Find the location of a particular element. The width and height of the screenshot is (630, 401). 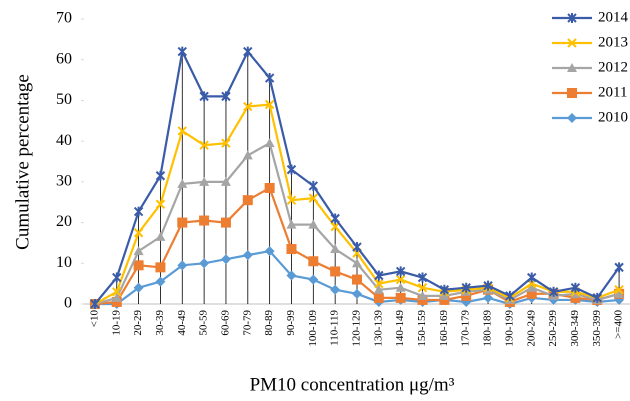

x-tick-label: 40-49 is located at coordinates (182, 323).